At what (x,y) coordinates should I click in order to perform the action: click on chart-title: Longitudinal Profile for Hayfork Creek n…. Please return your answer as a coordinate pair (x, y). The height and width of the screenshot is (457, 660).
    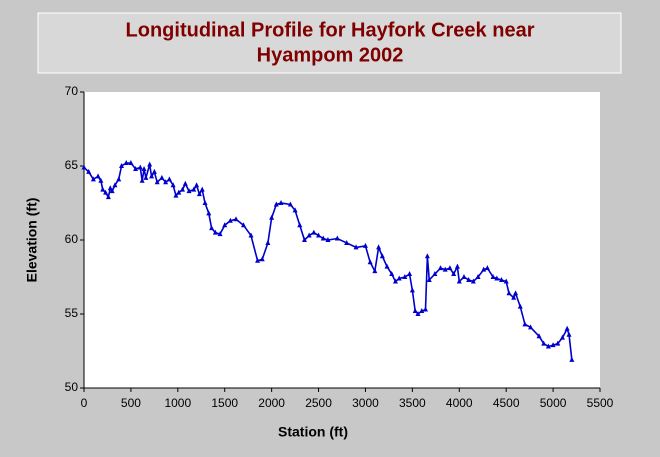
    Looking at the image, I should click on (330, 30).